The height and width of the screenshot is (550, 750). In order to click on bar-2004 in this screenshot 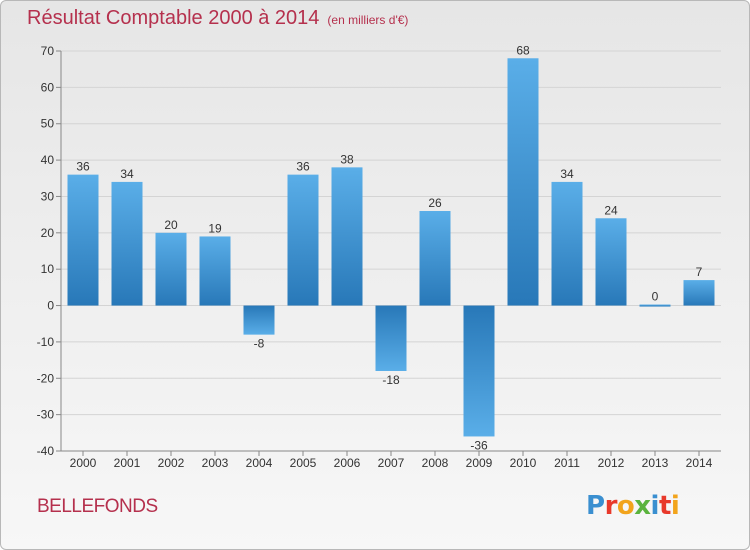, I will do `click(259, 320)`.